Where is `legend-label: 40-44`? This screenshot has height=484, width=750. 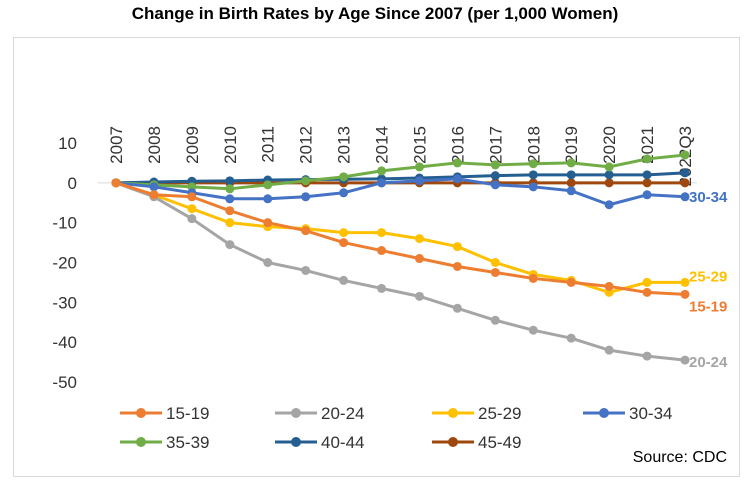 legend-label: 40-44 is located at coordinates (342, 442).